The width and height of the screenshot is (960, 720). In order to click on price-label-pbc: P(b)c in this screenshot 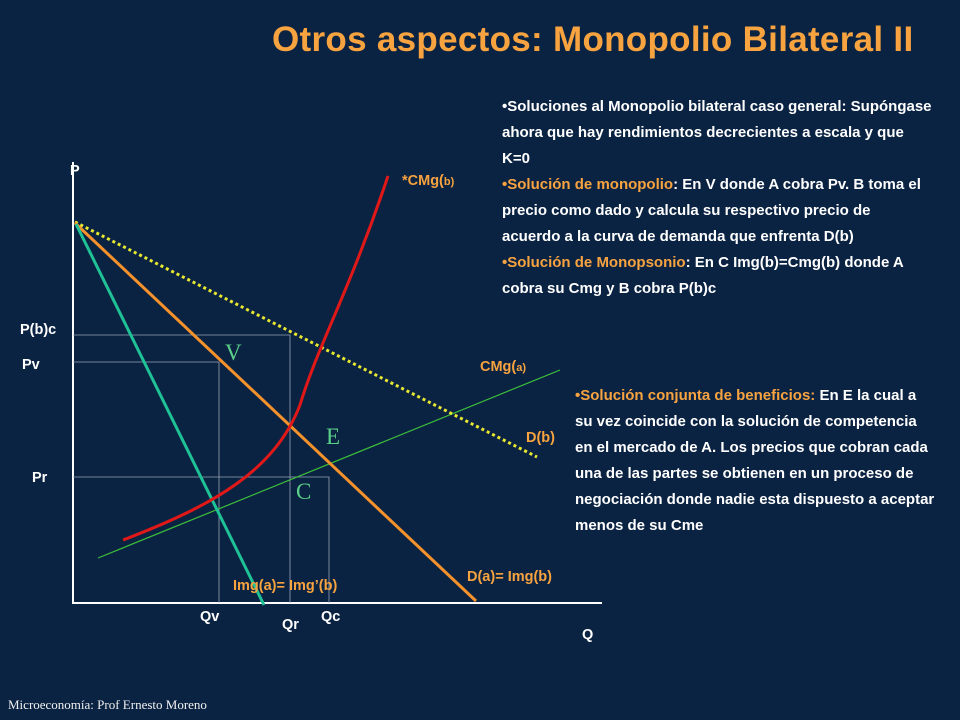, I will do `click(38, 330)`.